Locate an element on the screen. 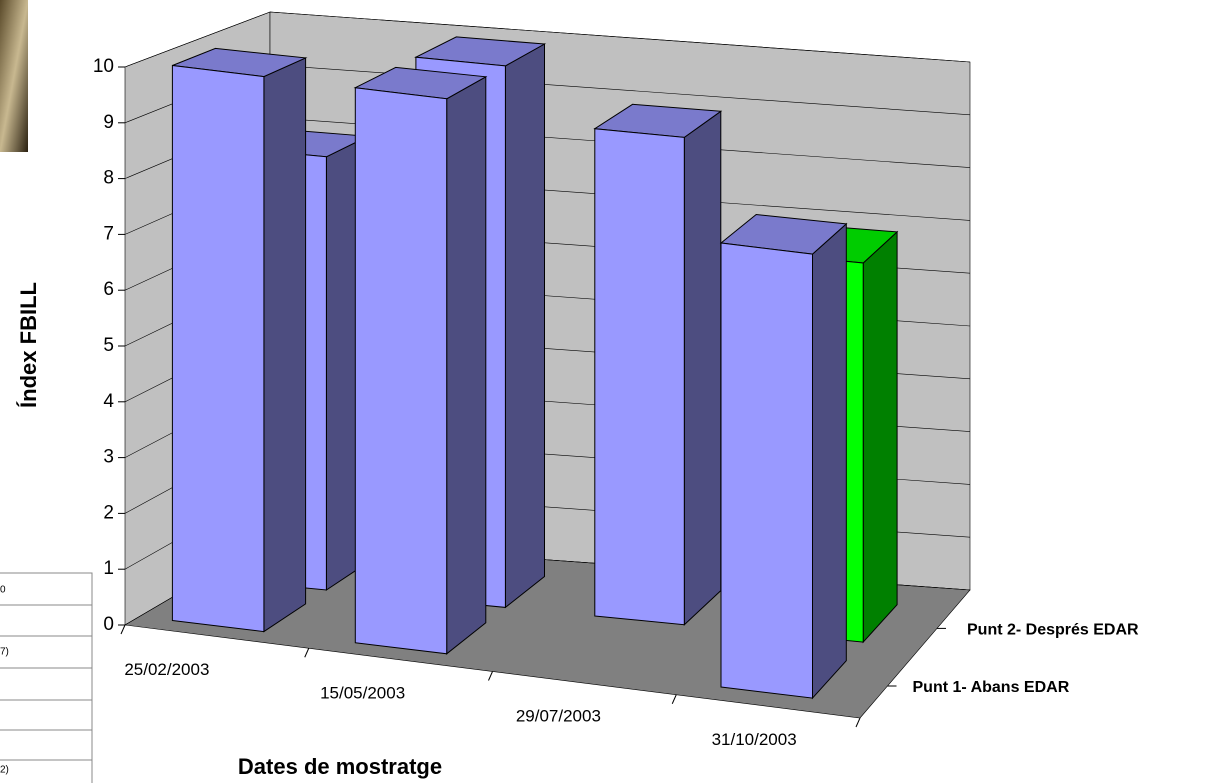 This screenshot has width=1206, height=783. y-tick-label: 6 is located at coordinates (108, 289).